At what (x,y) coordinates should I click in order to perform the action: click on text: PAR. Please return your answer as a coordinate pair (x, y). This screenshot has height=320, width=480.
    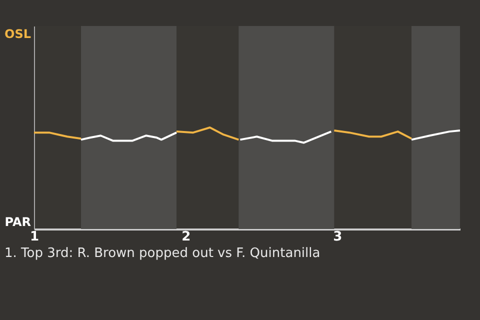
    Looking at the image, I should click on (17, 222).